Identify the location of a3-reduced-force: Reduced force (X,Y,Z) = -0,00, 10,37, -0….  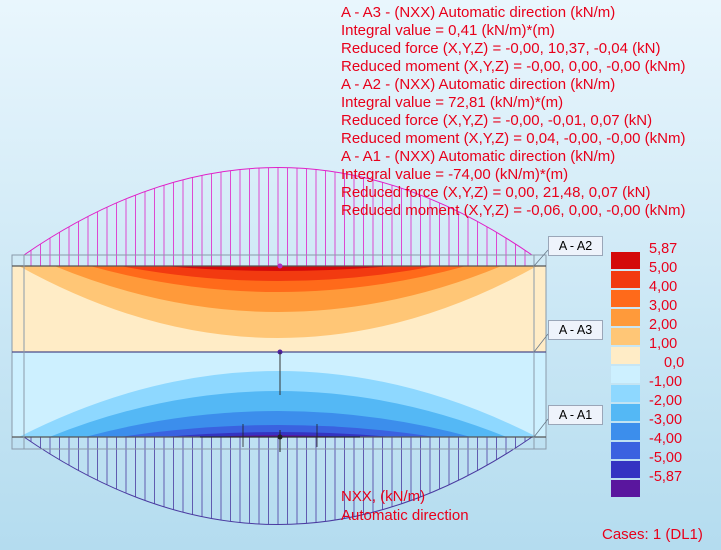
(501, 48).